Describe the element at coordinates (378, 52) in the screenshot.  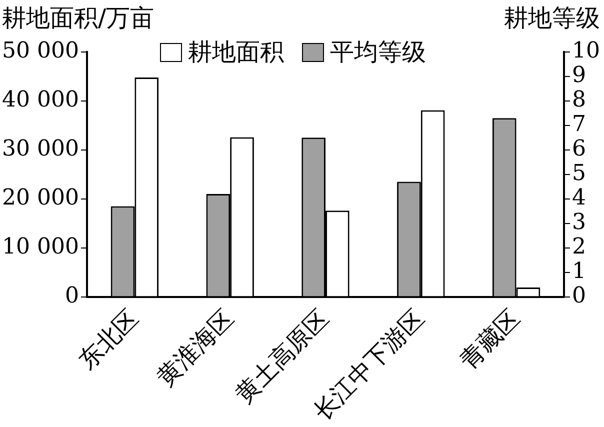
I see `legend-label: 平均等级` at that location.